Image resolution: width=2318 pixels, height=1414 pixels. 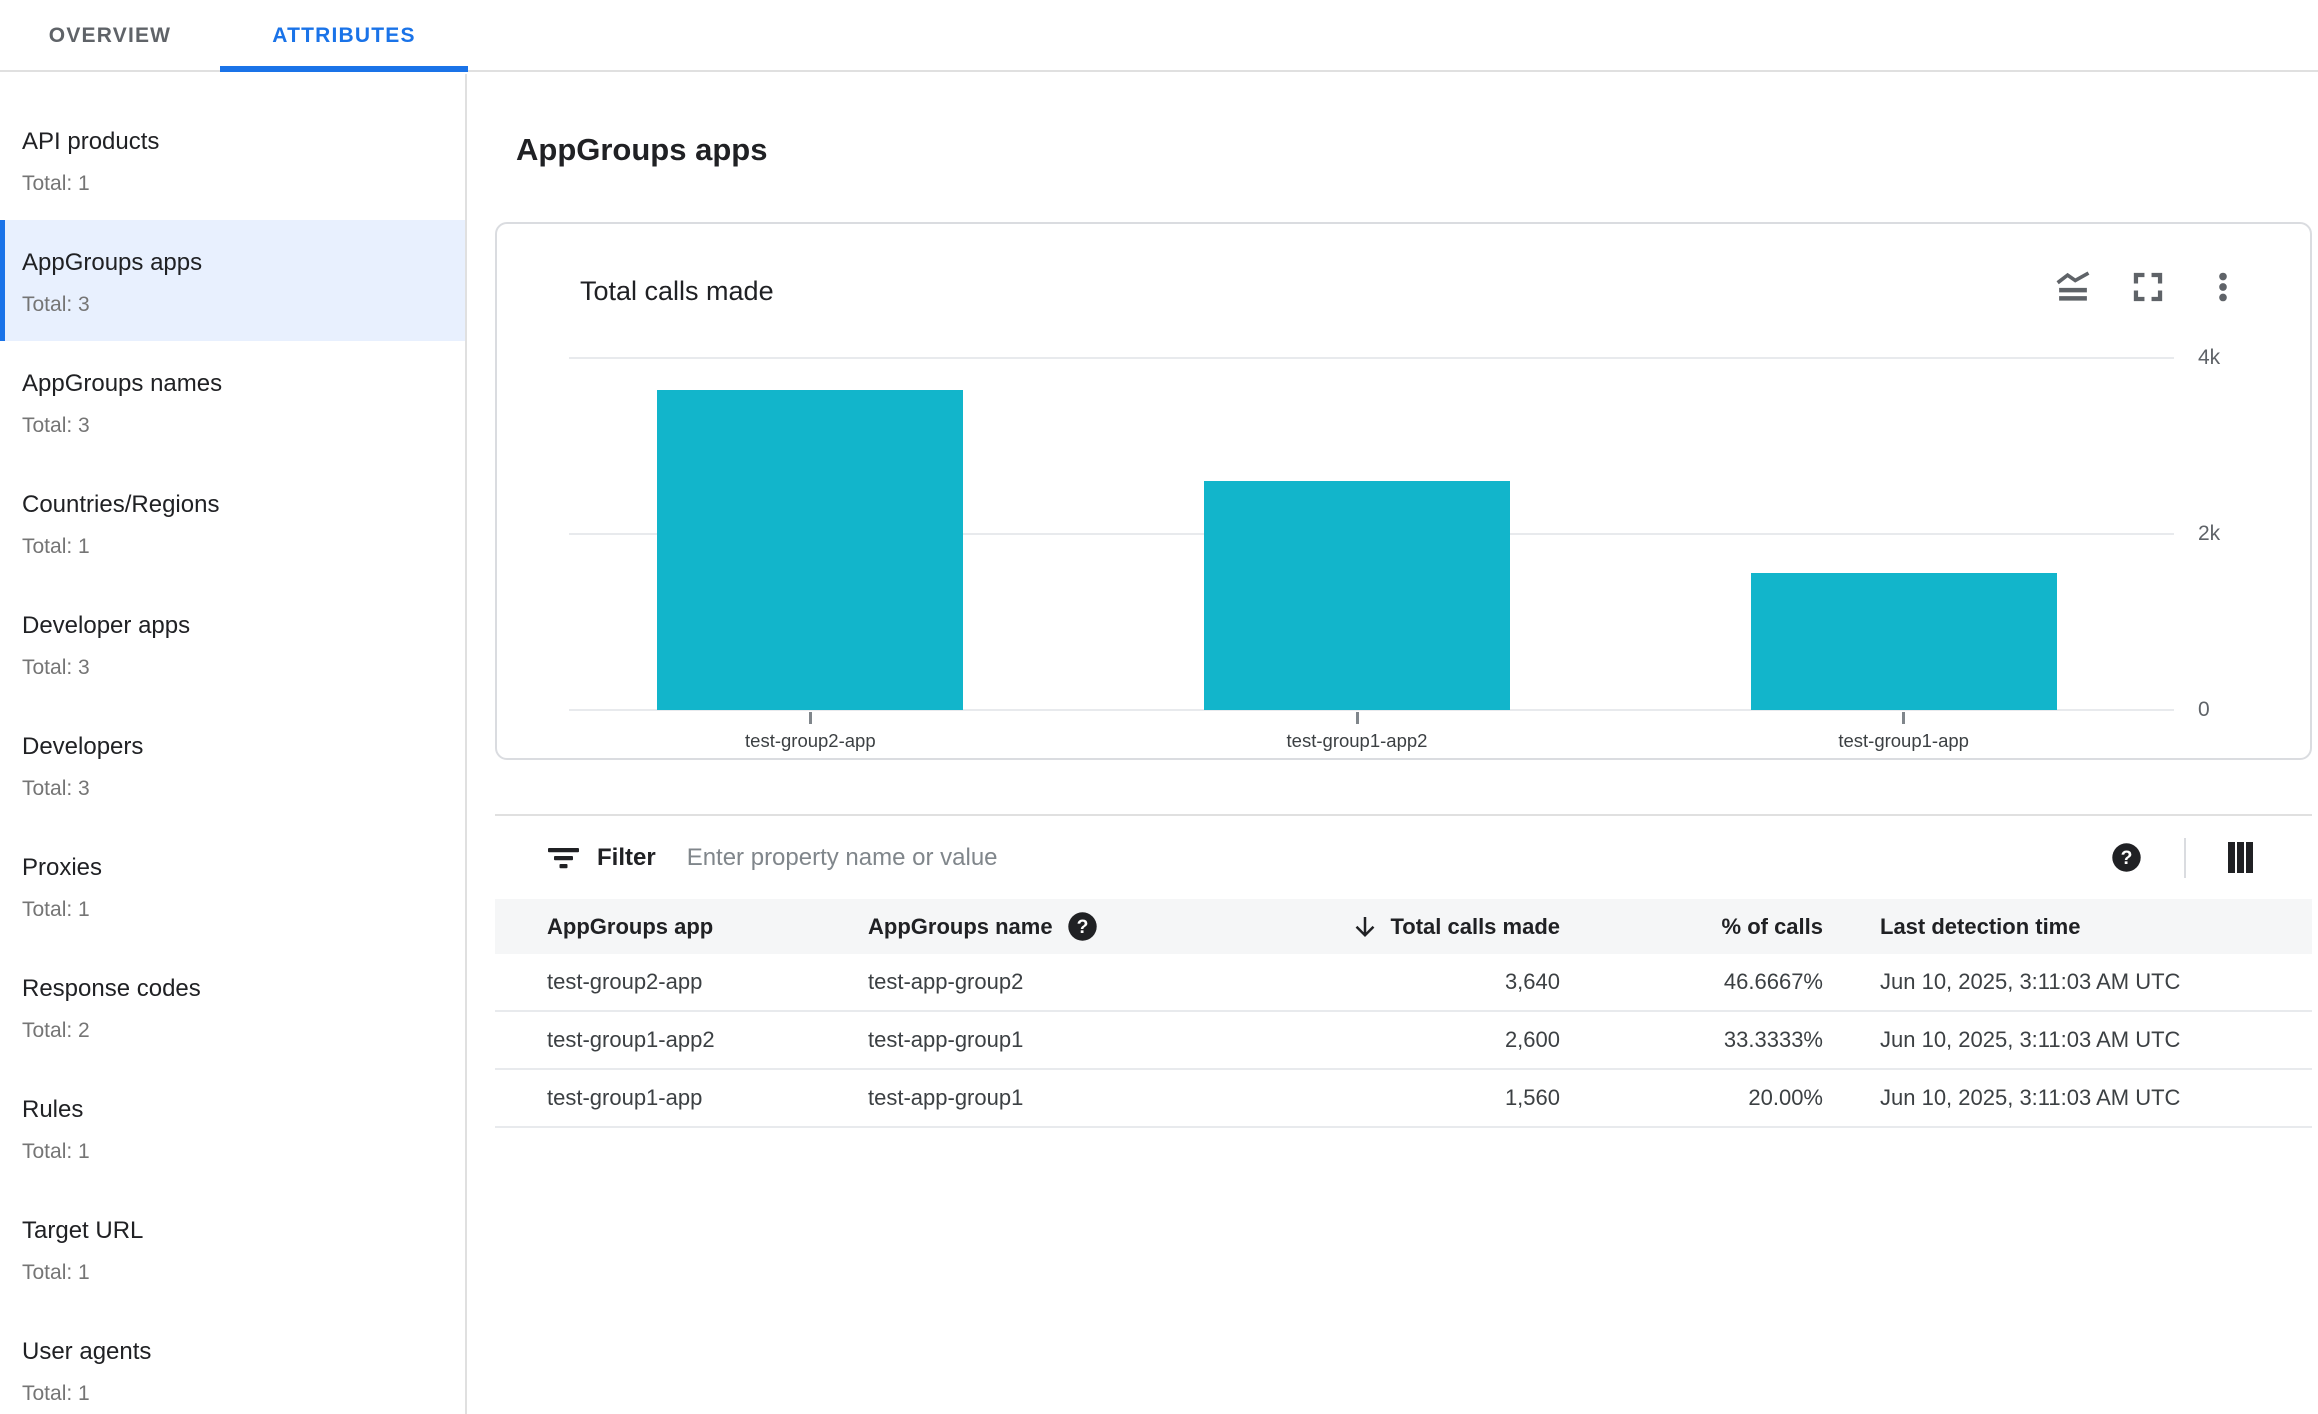 What do you see at coordinates (87, 1351) in the screenshot?
I see `sidebar-item-title: User agents` at bounding box center [87, 1351].